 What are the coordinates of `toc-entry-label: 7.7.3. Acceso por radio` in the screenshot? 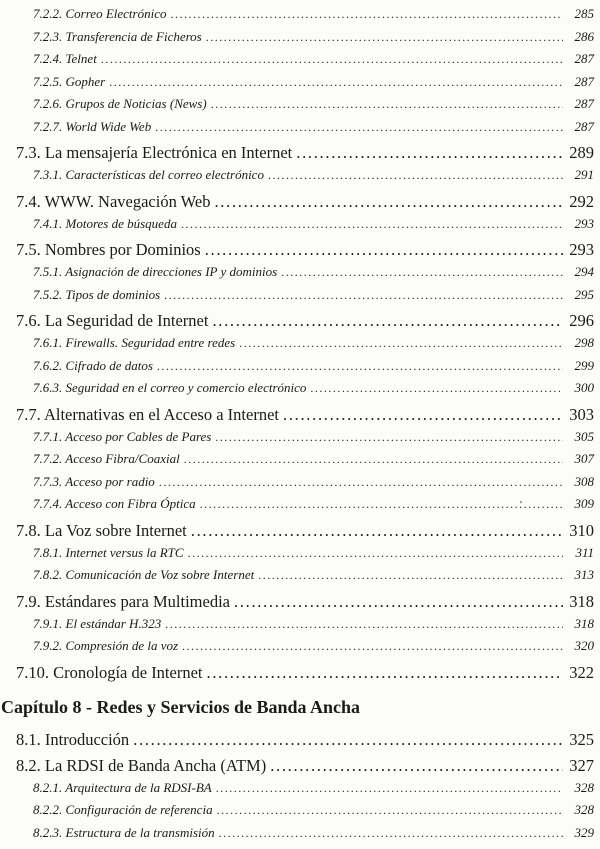 It's located at (94, 481).